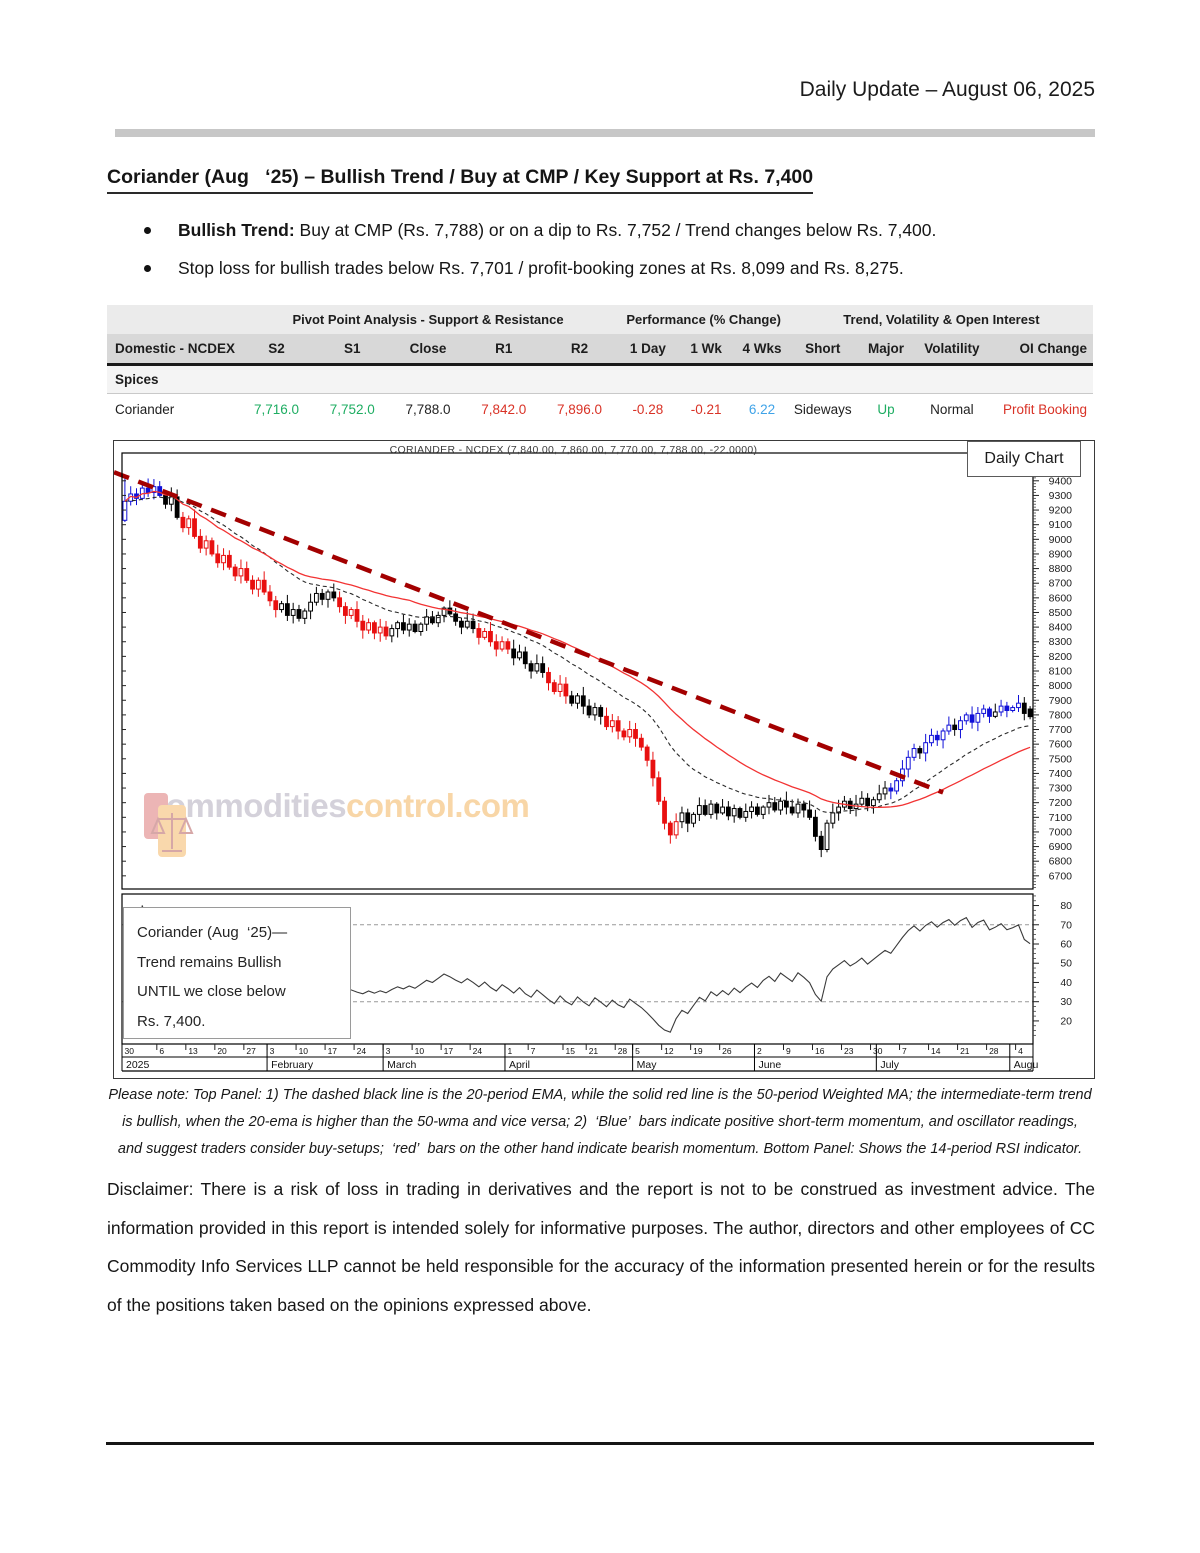  Describe the element at coordinates (769, 1065) in the screenshot. I see `svg-text: June` at that location.